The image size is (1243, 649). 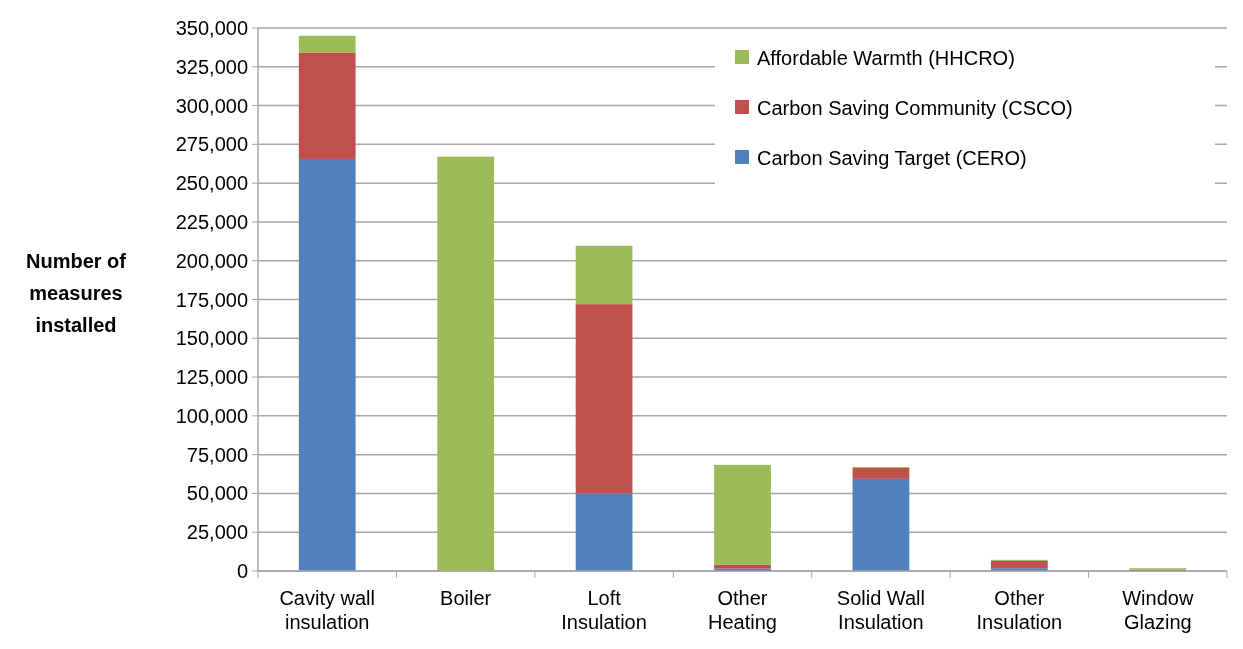 What do you see at coordinates (327, 610) in the screenshot?
I see `x-tick-label: Cavity wall insulation` at bounding box center [327, 610].